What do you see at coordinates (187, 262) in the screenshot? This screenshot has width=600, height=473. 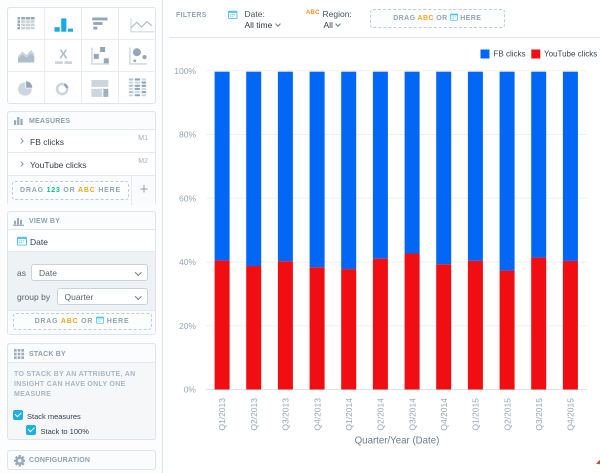 I see `svg-text: 40%` at bounding box center [187, 262].